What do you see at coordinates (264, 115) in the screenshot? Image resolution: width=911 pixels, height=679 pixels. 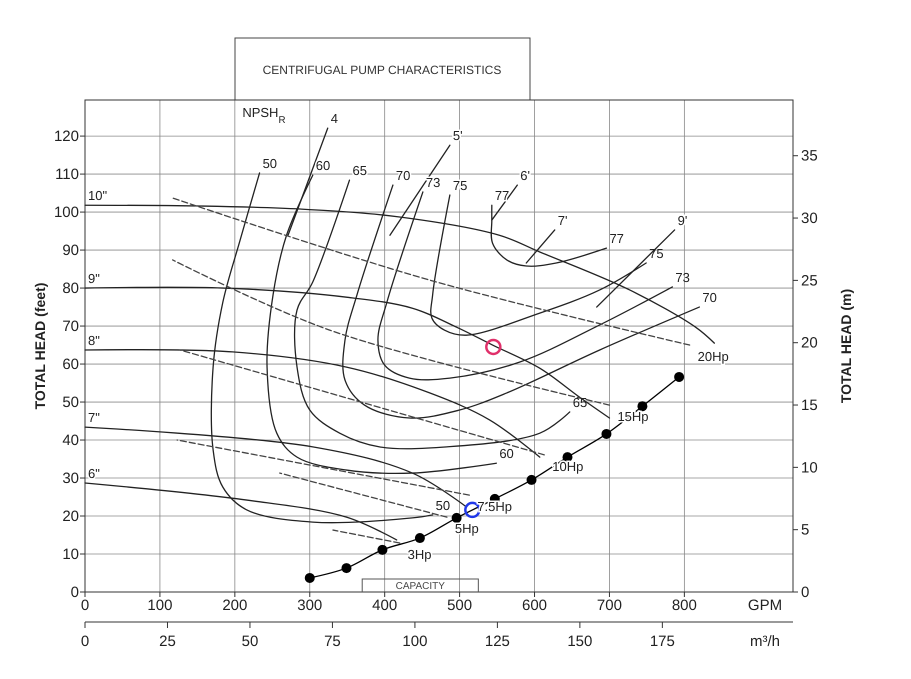 I see `annotation: NPSH$_{R}$` at bounding box center [264, 115].